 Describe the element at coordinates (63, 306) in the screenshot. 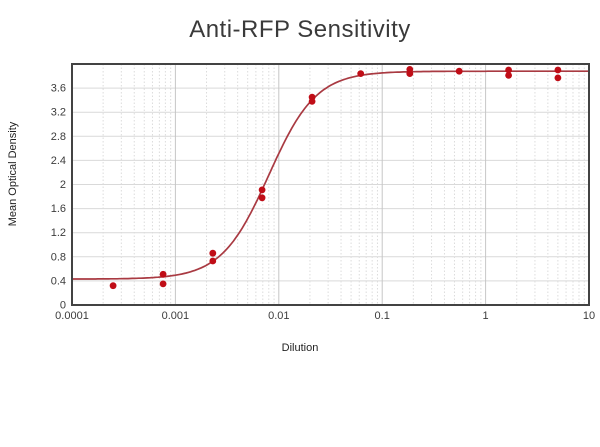

I see `y-tick-label: 0` at that location.